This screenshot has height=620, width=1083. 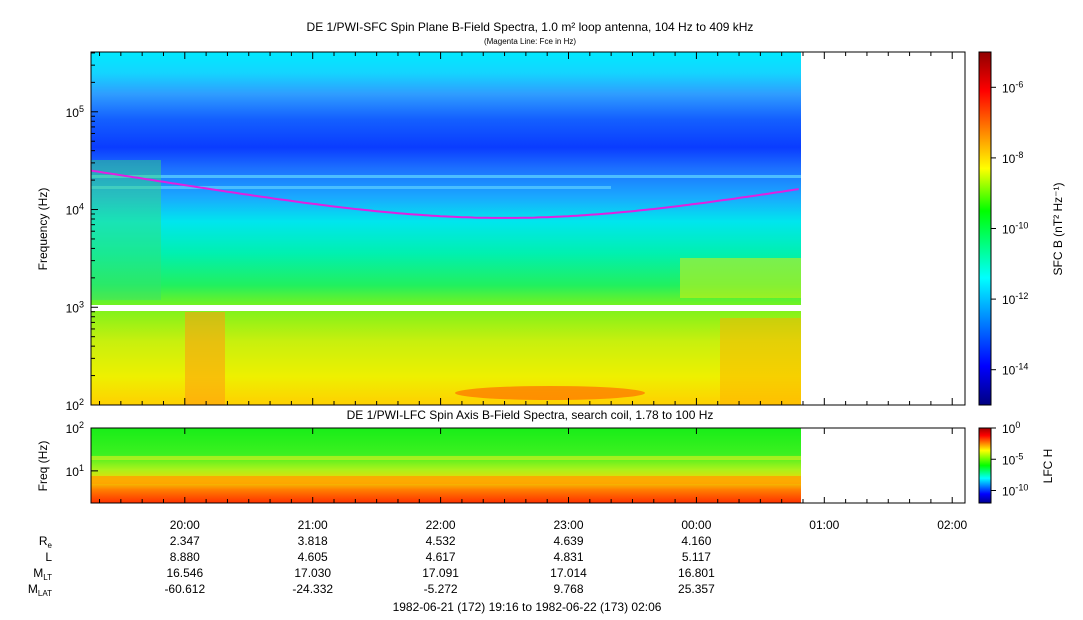 I want to click on ephemeris-value: 4.160, so click(x=696, y=541).